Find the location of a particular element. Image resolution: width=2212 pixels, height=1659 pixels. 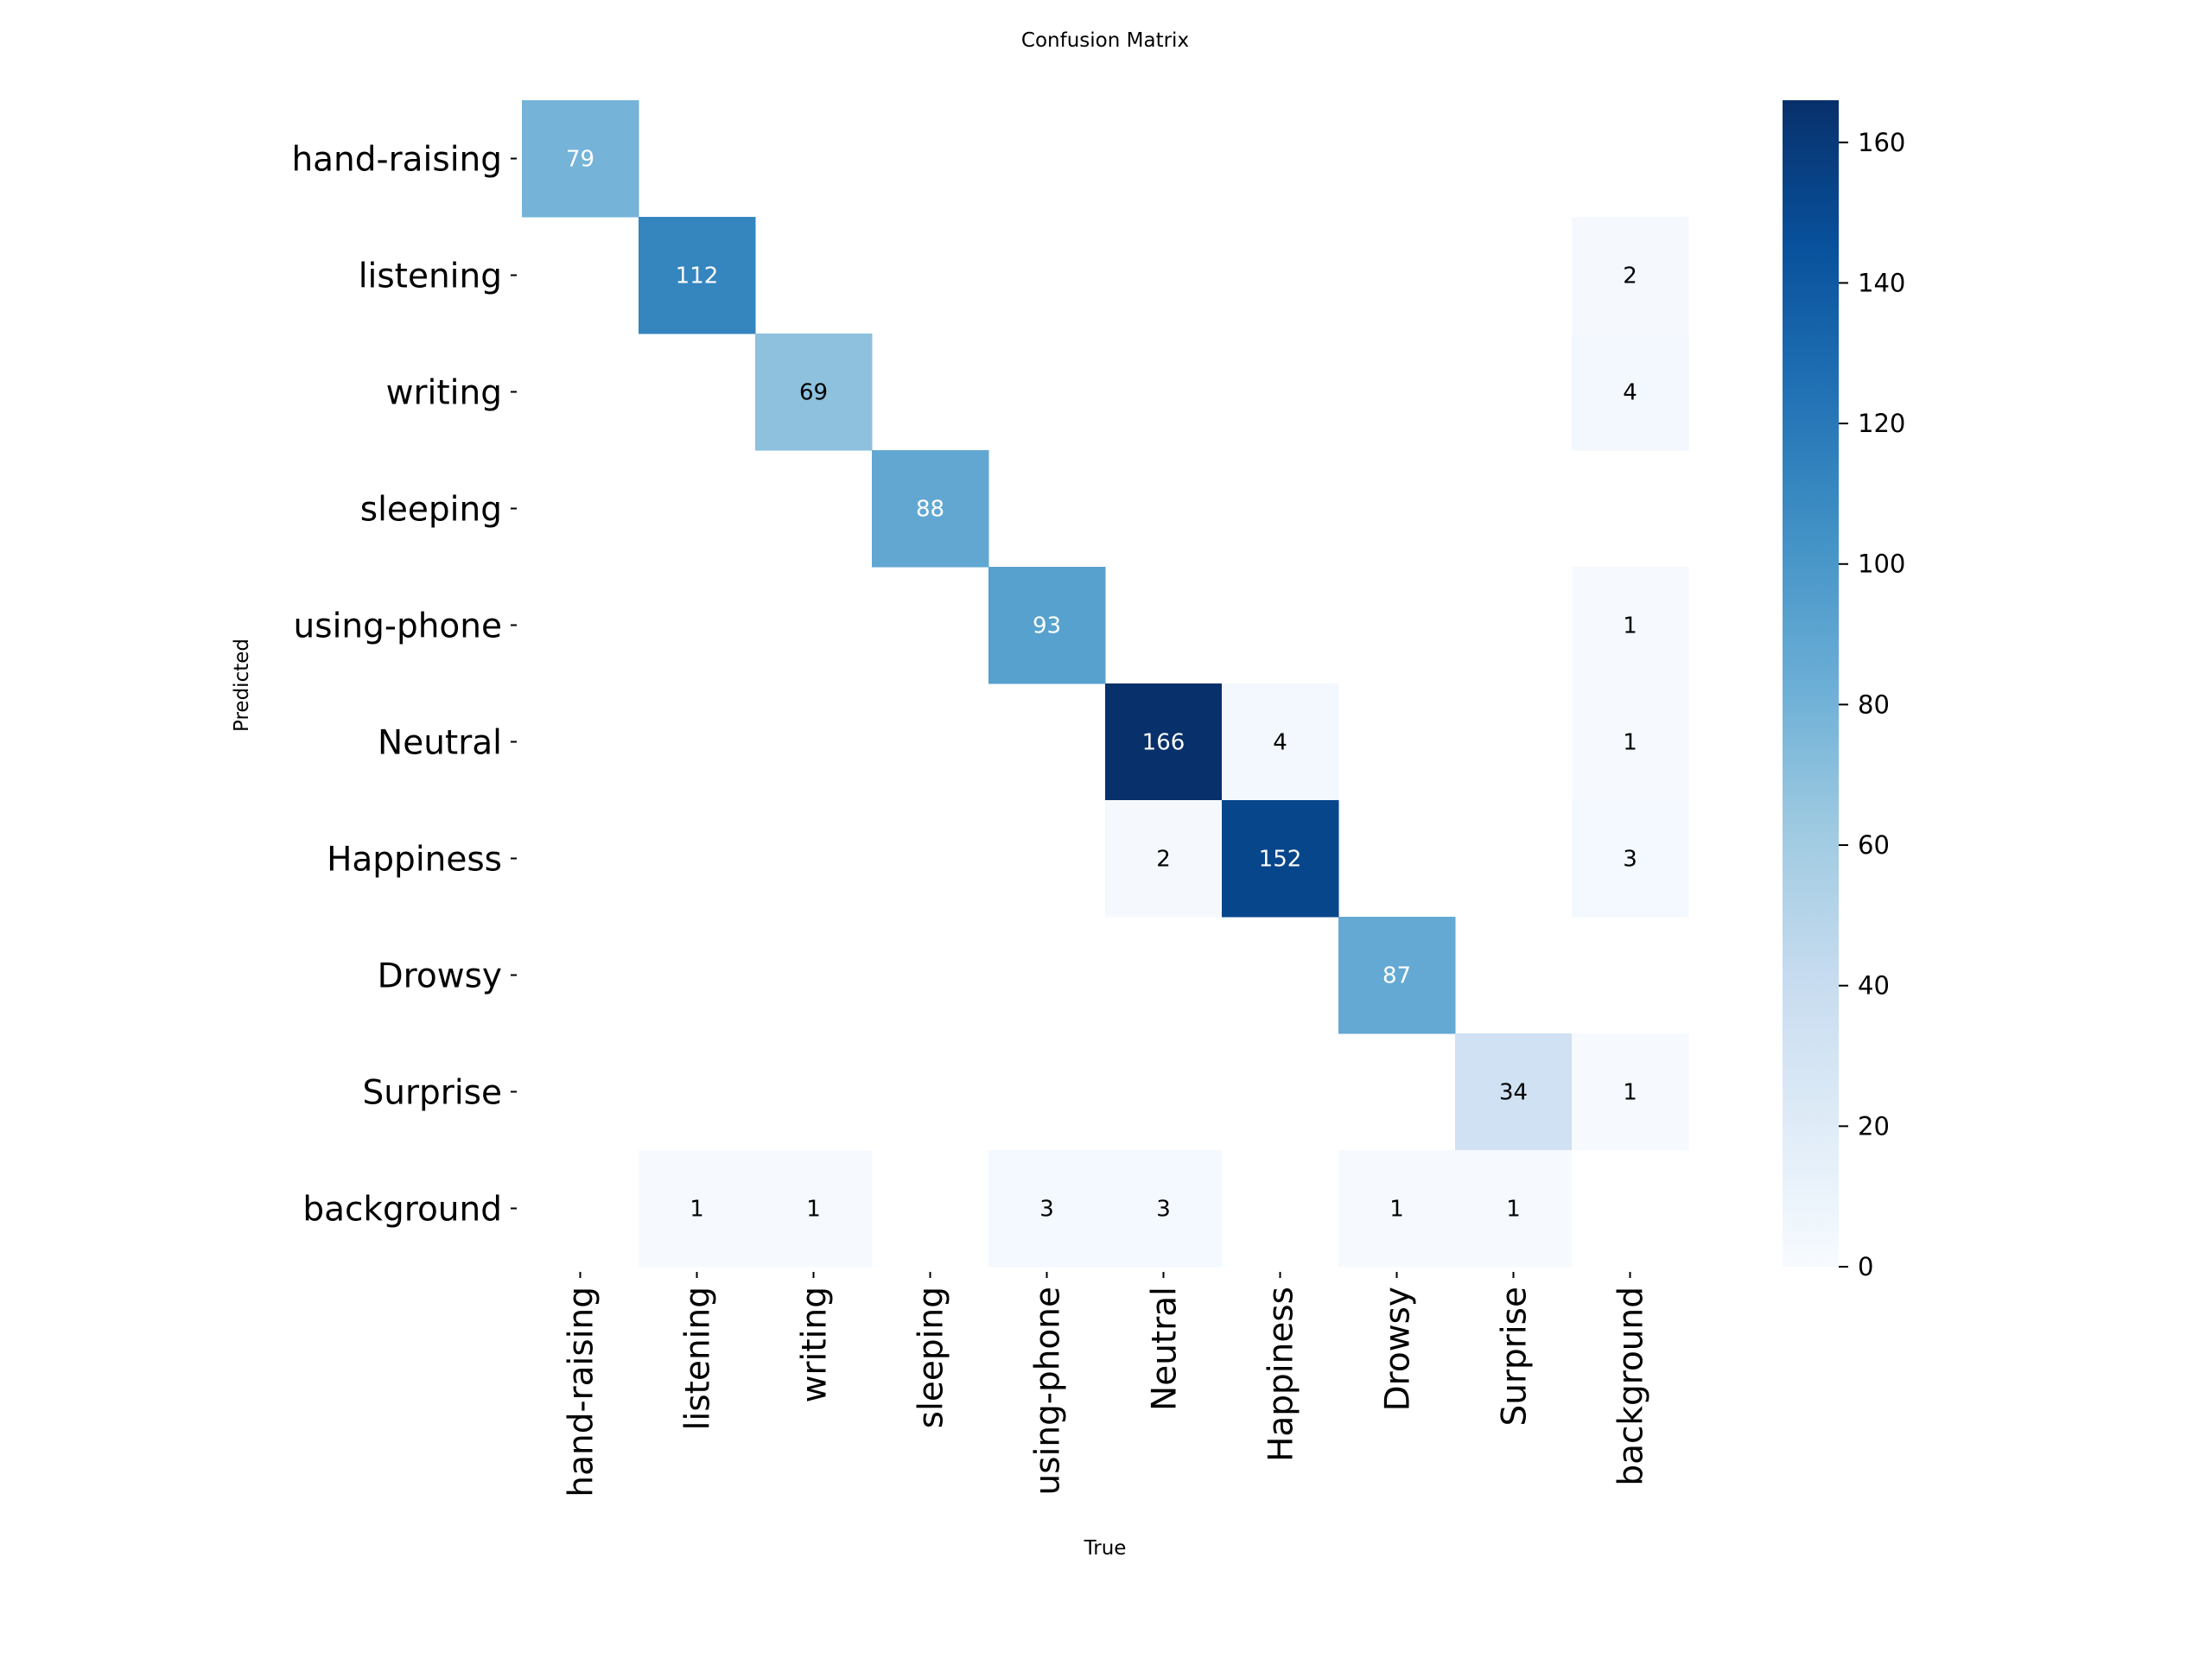

y-tick-label: Drowsy is located at coordinates (440, 976).